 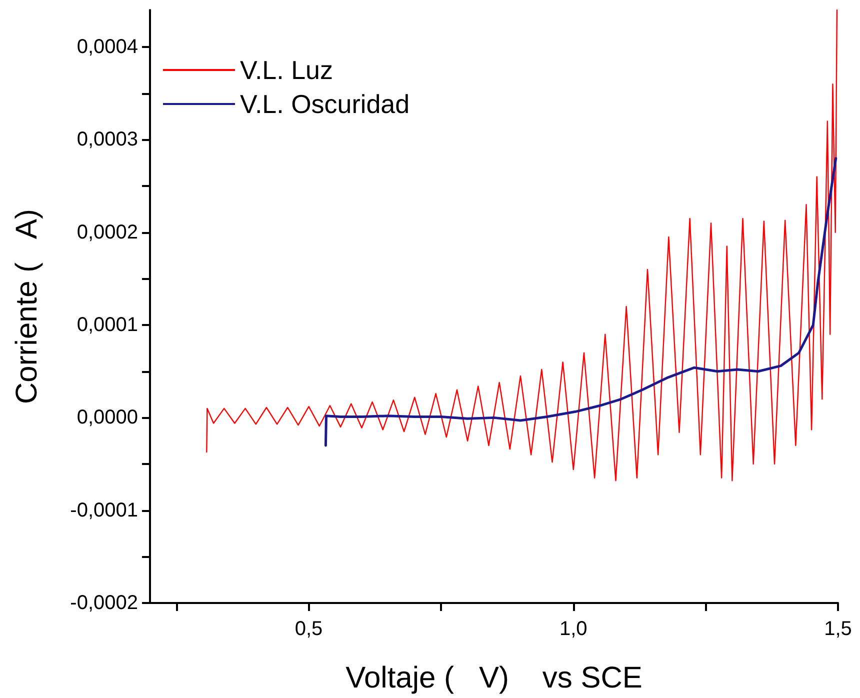 What do you see at coordinates (308, 629) in the screenshot?
I see `x-tick-label: 0,5` at bounding box center [308, 629].